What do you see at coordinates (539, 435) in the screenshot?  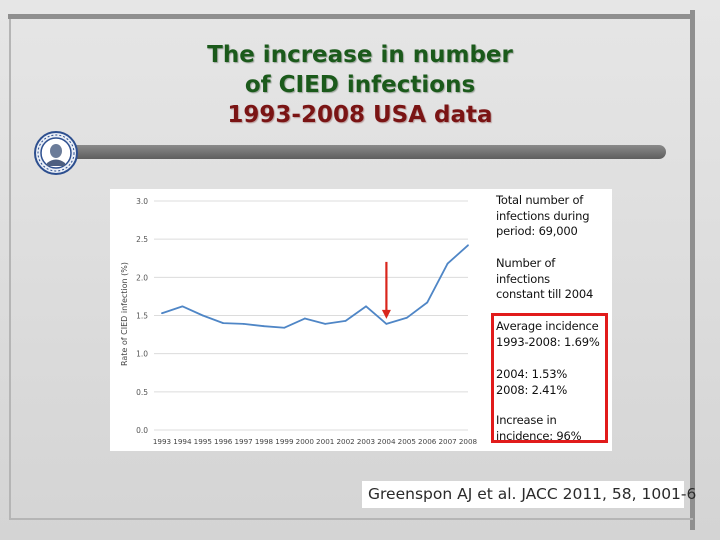 I see `note-increase-line: incidence: 96%` at bounding box center [539, 435].